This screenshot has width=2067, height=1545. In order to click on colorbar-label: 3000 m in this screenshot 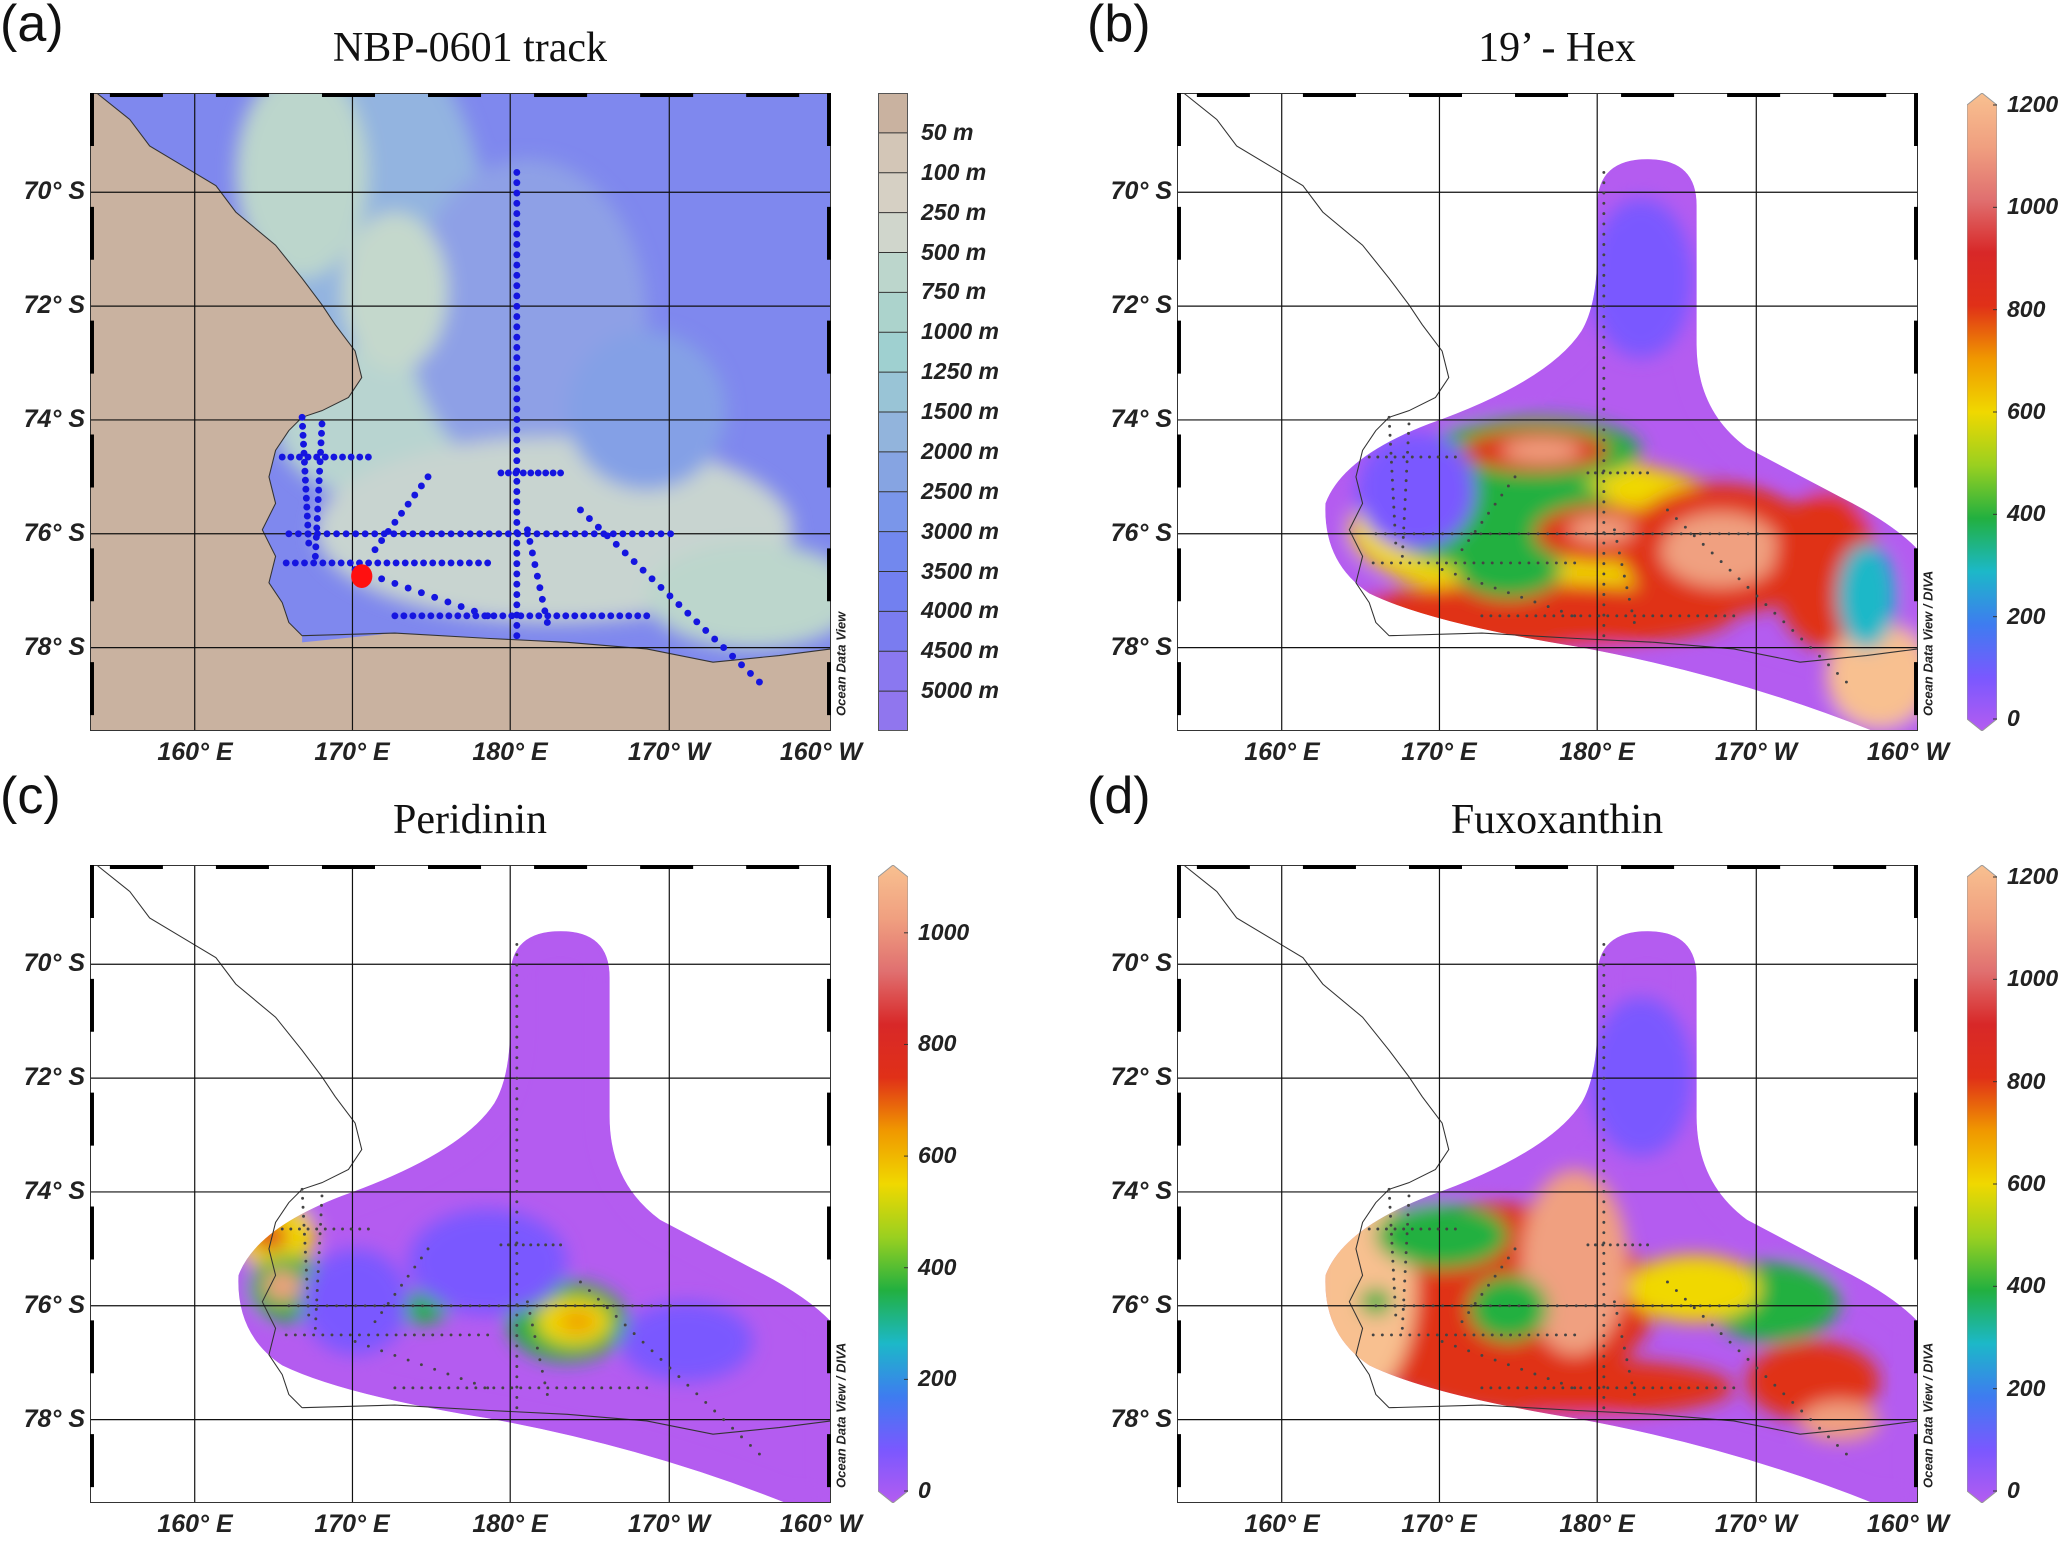, I will do `click(960, 530)`.